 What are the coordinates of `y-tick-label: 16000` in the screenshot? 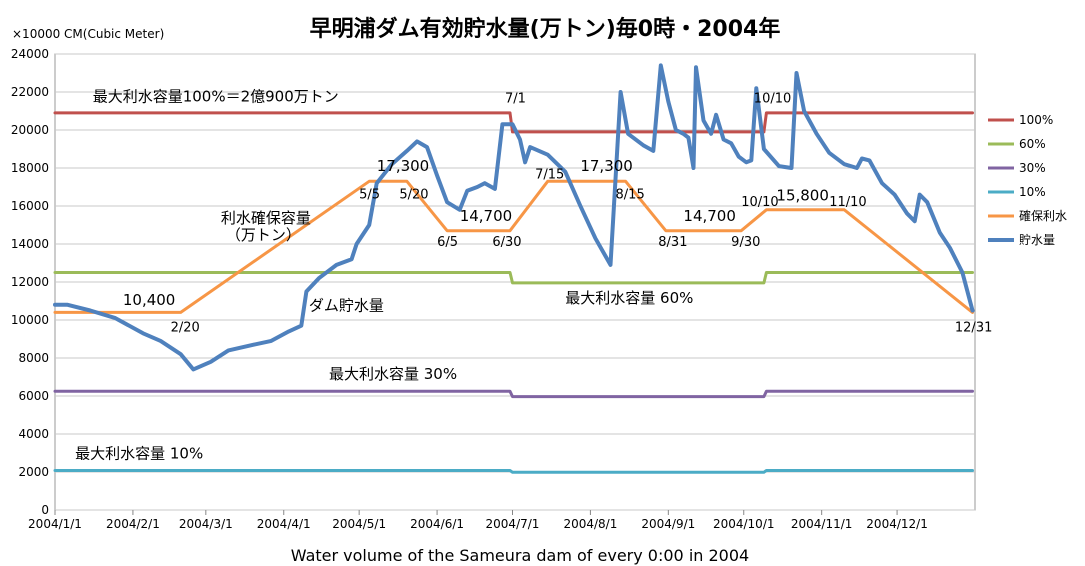 It's located at (30, 206).